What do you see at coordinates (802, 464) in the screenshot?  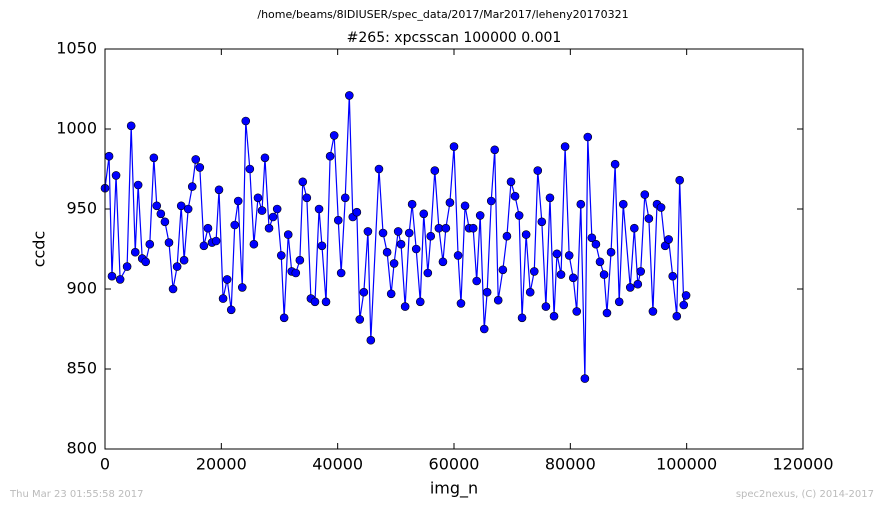 I see `x-tick-label: 120000` at bounding box center [802, 464].